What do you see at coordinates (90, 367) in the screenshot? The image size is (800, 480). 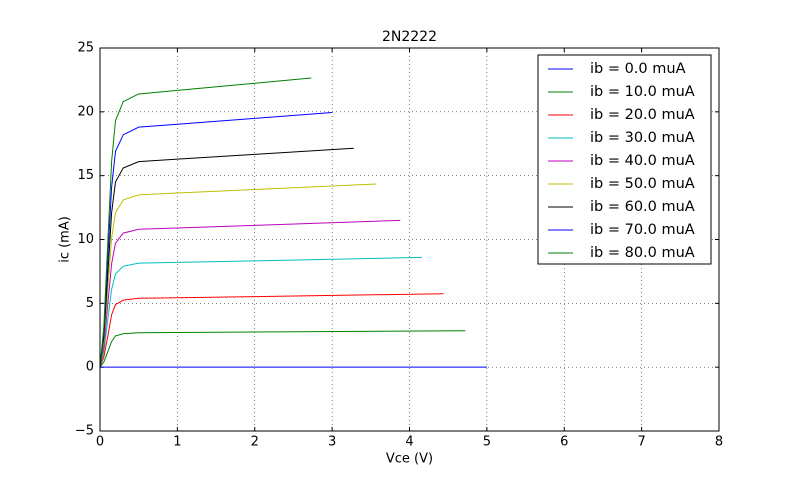 I see `y-tick-label: 0` at bounding box center [90, 367].